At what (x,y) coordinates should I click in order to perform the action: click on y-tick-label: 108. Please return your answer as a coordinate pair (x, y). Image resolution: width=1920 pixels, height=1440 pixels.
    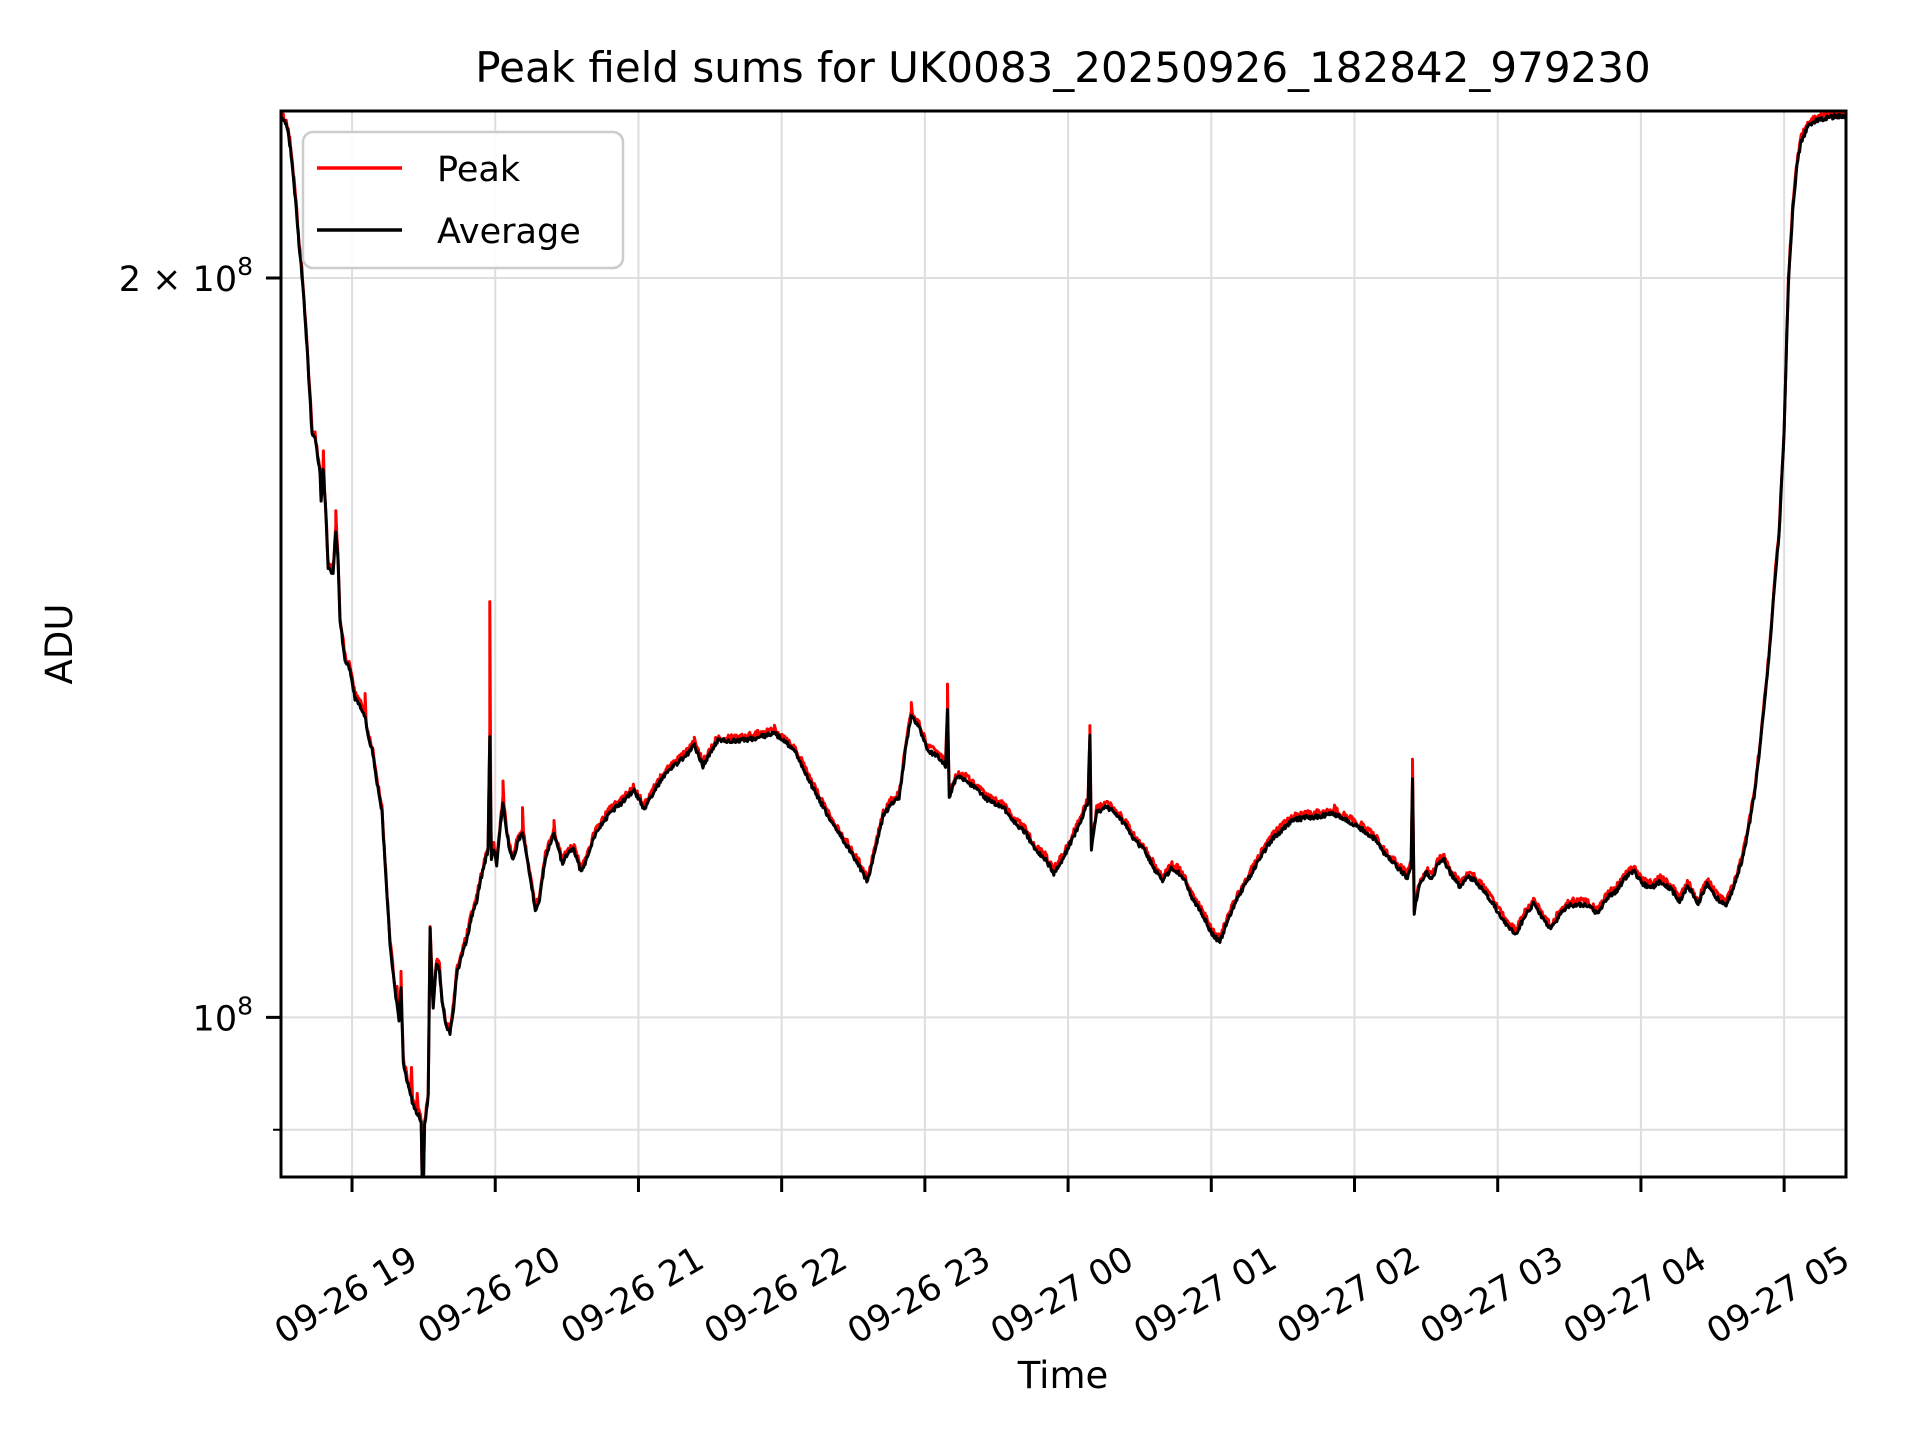
    Looking at the image, I should click on (223, 1015).